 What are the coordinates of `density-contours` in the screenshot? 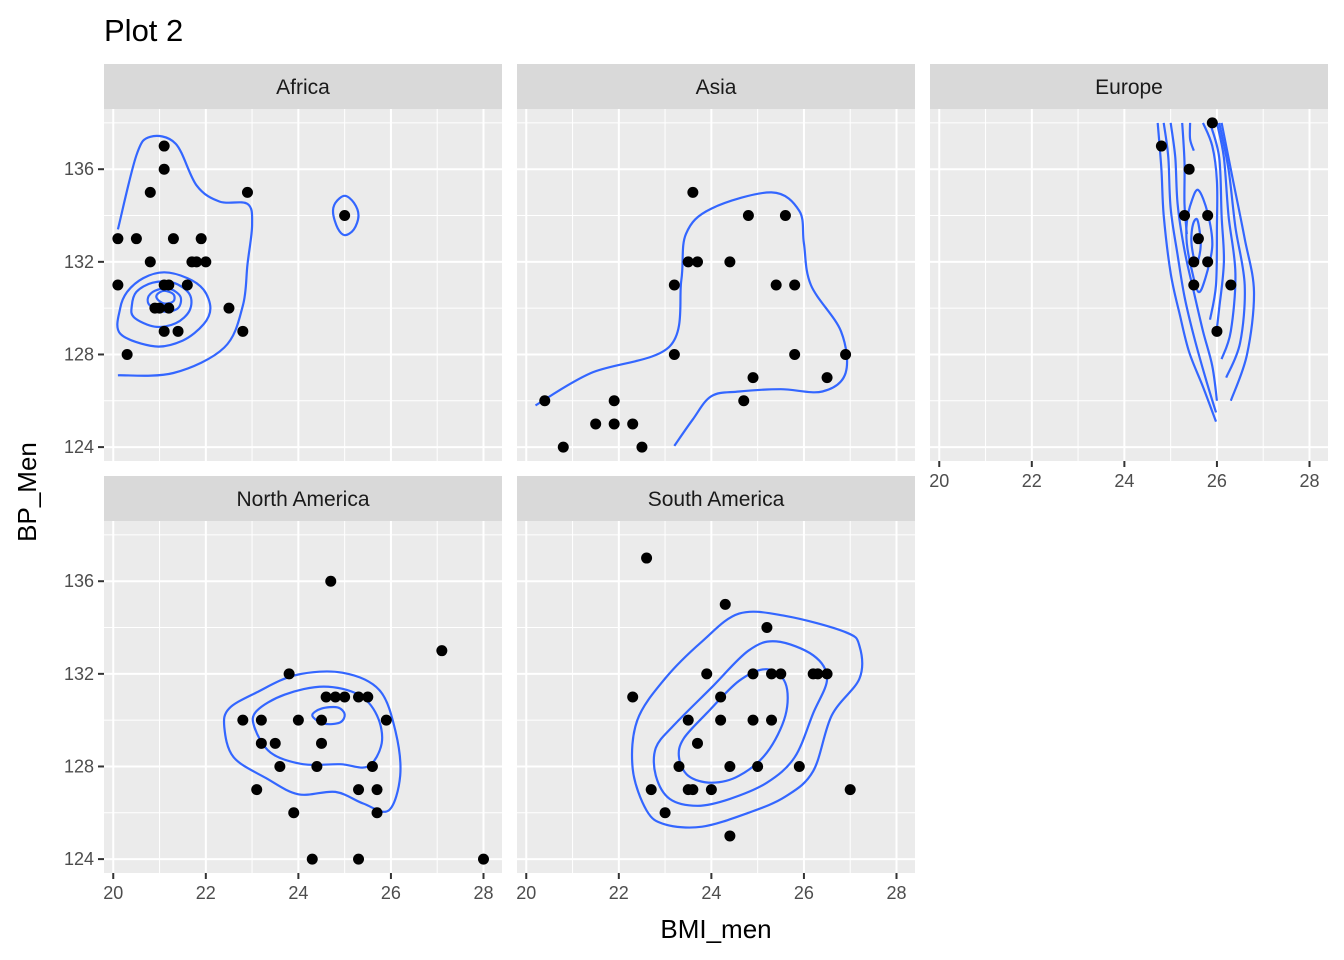 It's located at (1206, 272).